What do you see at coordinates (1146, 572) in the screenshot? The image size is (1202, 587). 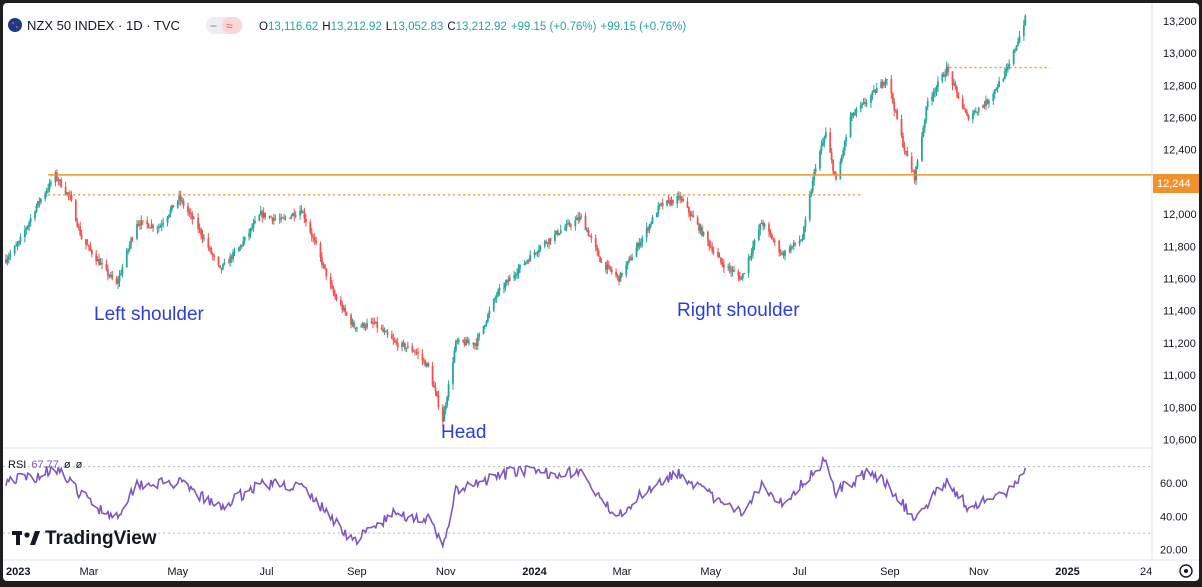 I see `time-tick-label: 24` at bounding box center [1146, 572].